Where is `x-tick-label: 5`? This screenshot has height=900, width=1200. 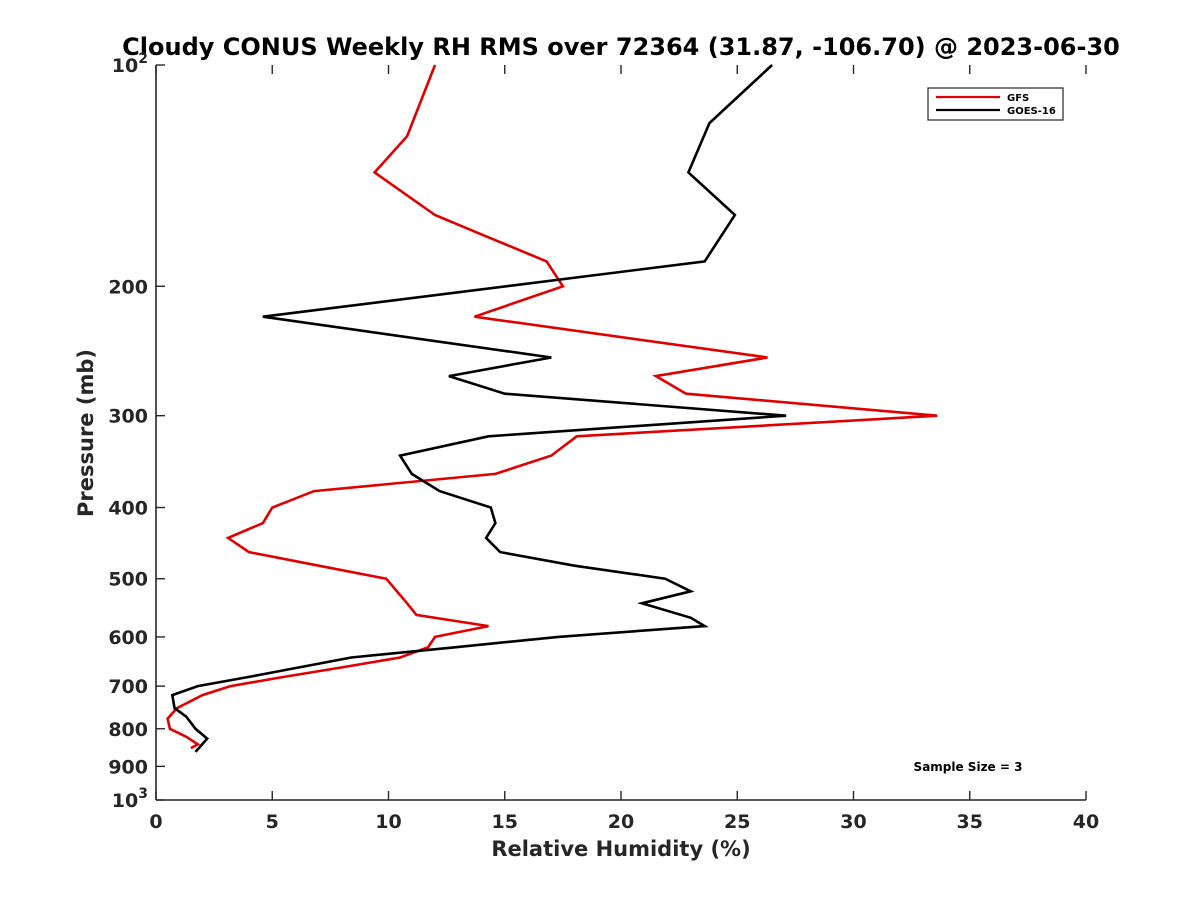
x-tick-label: 5 is located at coordinates (272, 822).